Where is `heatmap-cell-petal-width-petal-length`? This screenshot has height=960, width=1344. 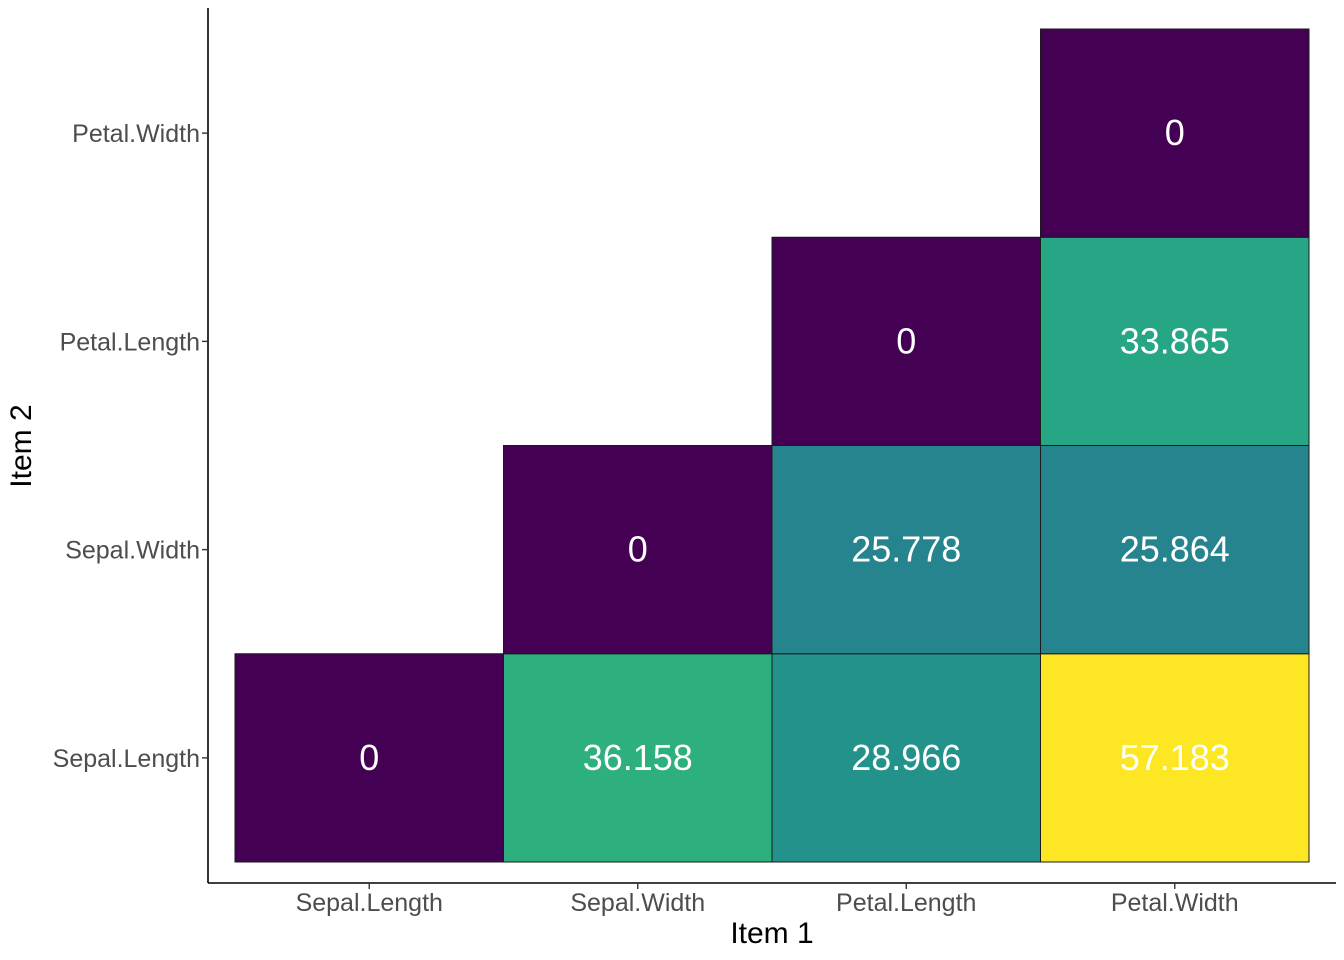
heatmap-cell-petal-width-petal-length is located at coordinates (1175, 341).